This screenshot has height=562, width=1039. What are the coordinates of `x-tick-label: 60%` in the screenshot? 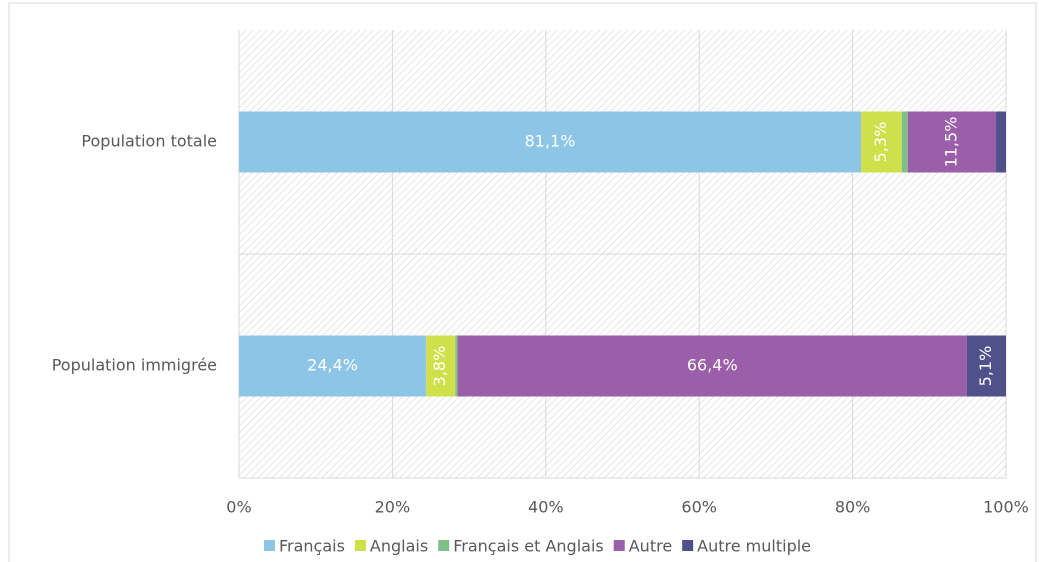 It's located at (699, 507).